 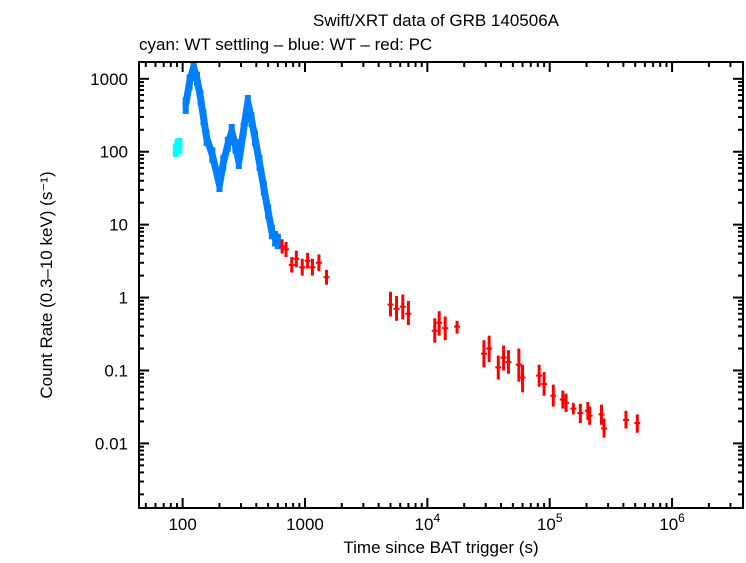 I want to click on x-tick-label: 1000, so click(x=305, y=524).